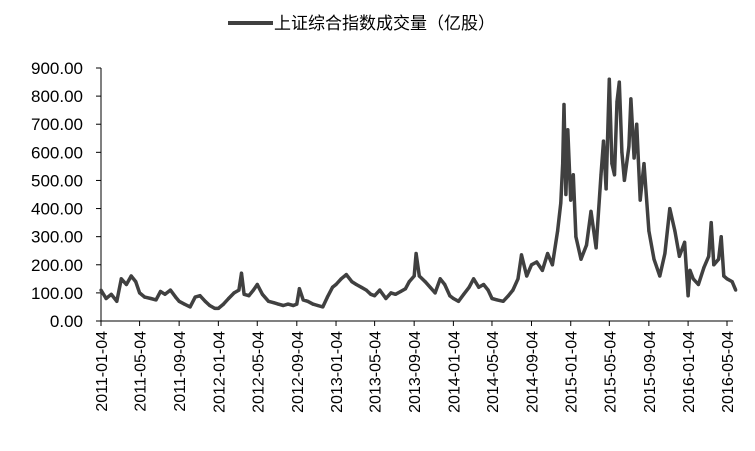 The width and height of the screenshot is (755, 451). What do you see at coordinates (57, 209) in the screenshot?
I see `y-tick-label: 400.00` at bounding box center [57, 209].